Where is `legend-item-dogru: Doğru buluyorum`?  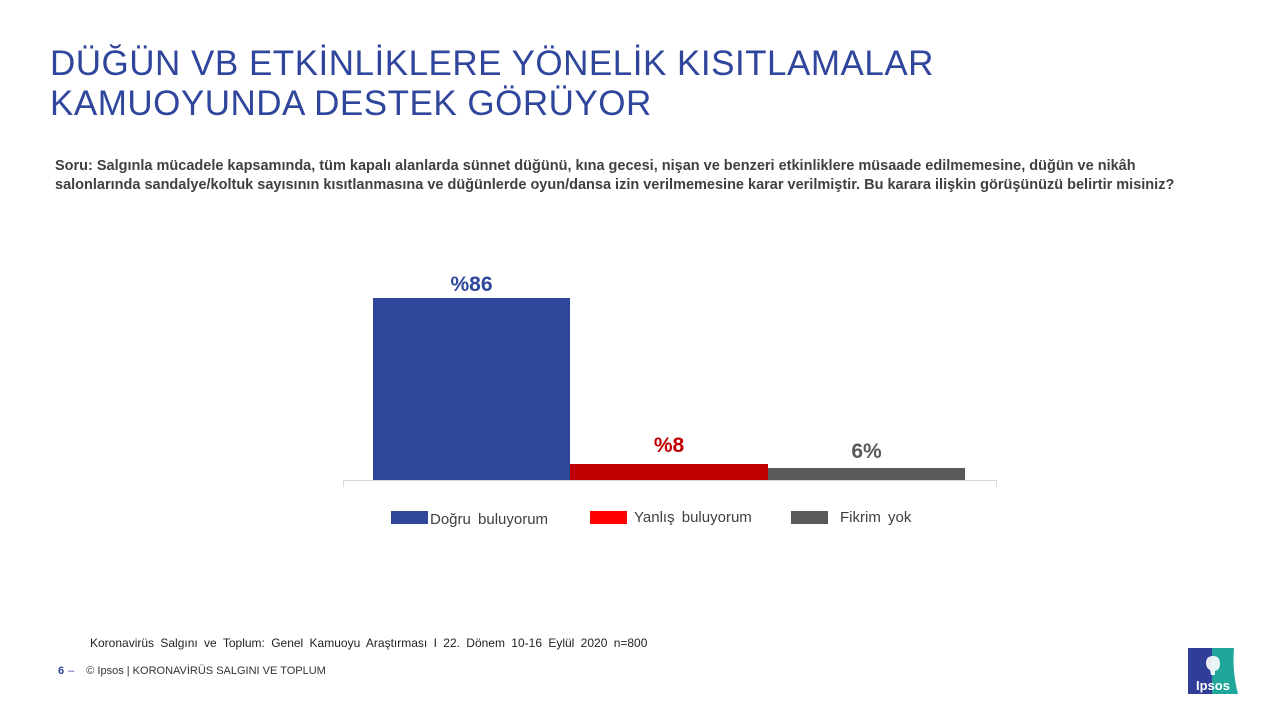 legend-item-dogru: Doğru buluyorum is located at coordinates (470, 518).